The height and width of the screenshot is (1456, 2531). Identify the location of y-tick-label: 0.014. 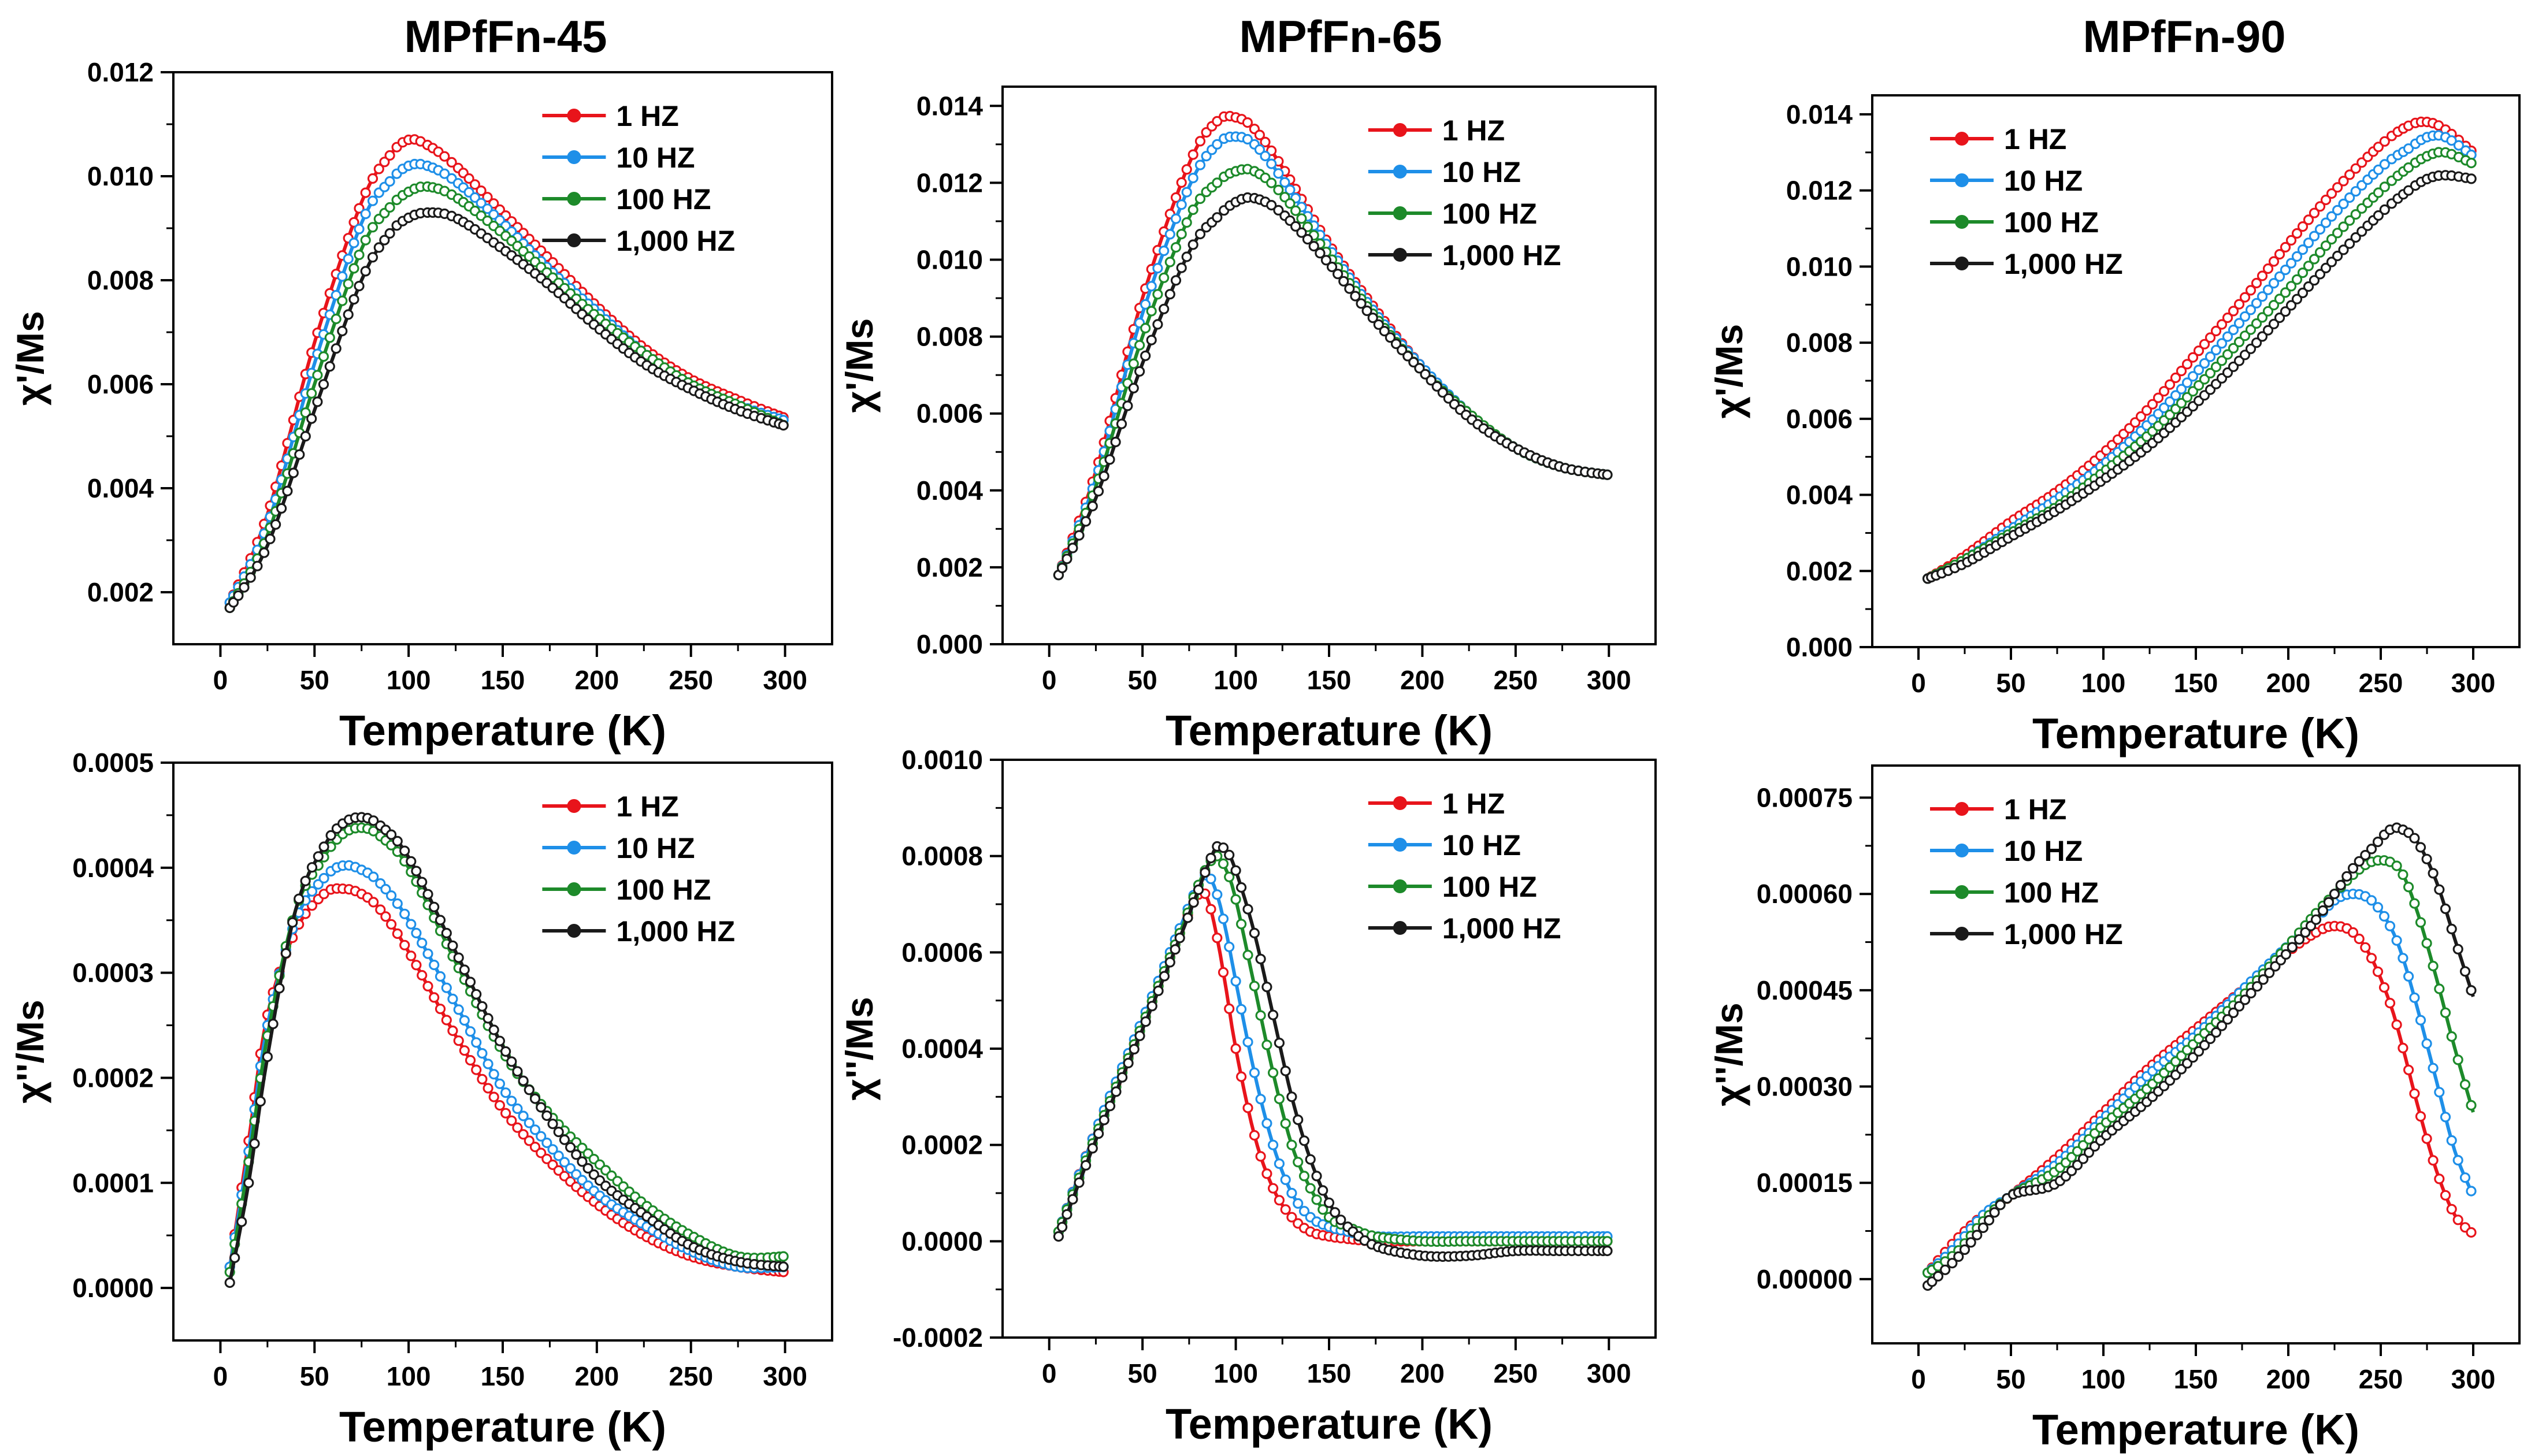
(950, 106).